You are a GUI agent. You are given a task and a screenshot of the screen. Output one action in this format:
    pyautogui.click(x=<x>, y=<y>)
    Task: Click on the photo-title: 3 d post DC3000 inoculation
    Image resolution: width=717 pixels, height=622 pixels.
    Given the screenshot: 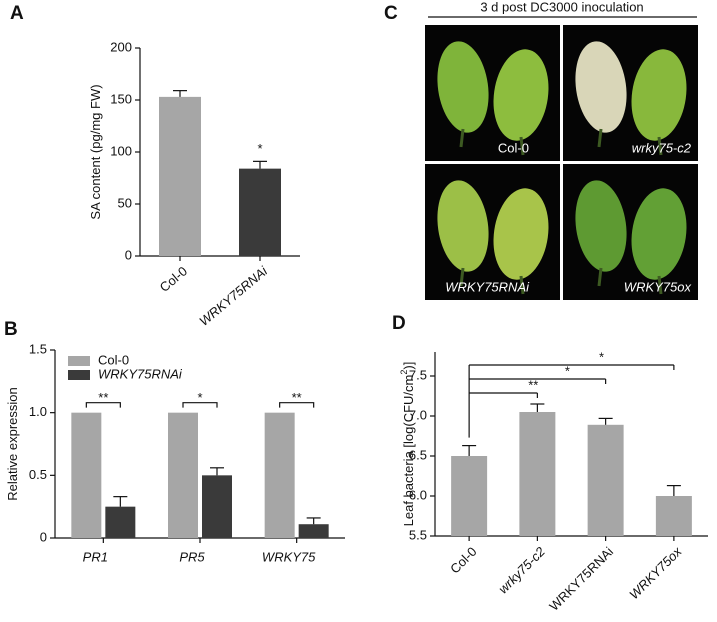 What is the action you would take?
    pyautogui.click(x=561, y=7)
    